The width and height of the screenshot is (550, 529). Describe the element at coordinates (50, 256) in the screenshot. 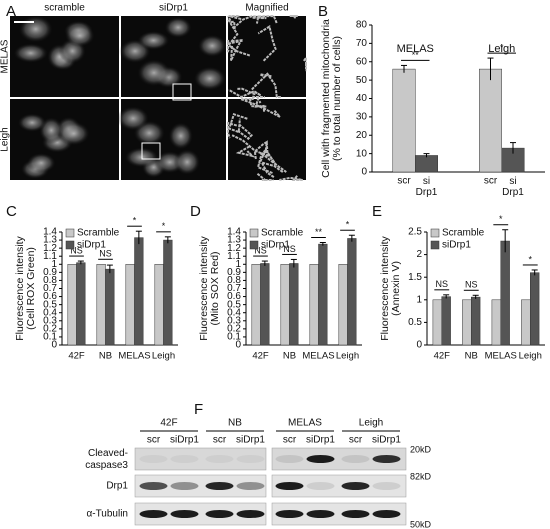

I see `y-tick-label: 1.1` at that location.